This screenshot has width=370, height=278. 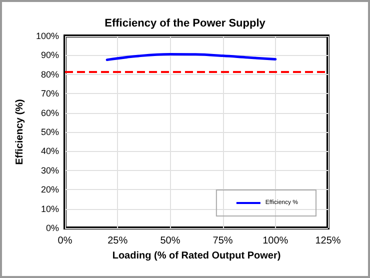 What do you see at coordinates (49, 74) in the screenshot?
I see `y-tick-label: 80%` at bounding box center [49, 74].